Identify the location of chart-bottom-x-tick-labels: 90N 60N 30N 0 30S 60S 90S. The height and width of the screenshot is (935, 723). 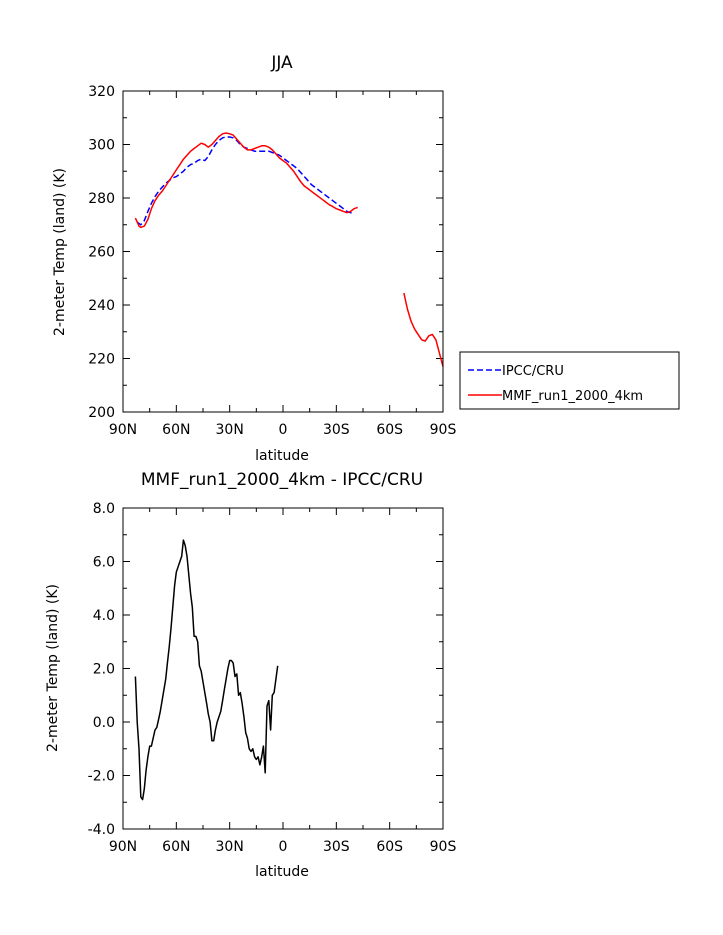
(283, 847).